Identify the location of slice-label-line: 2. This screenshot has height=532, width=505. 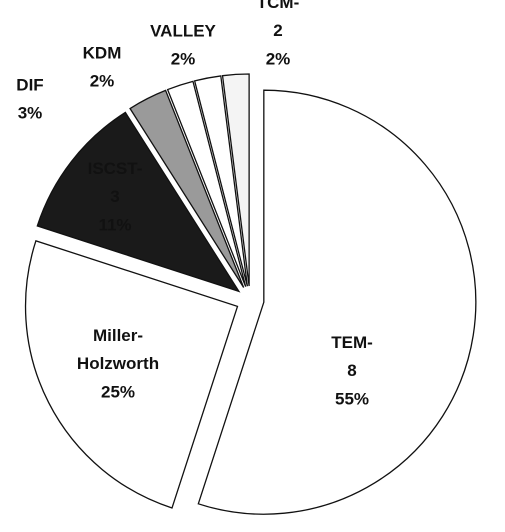
(277, 30).